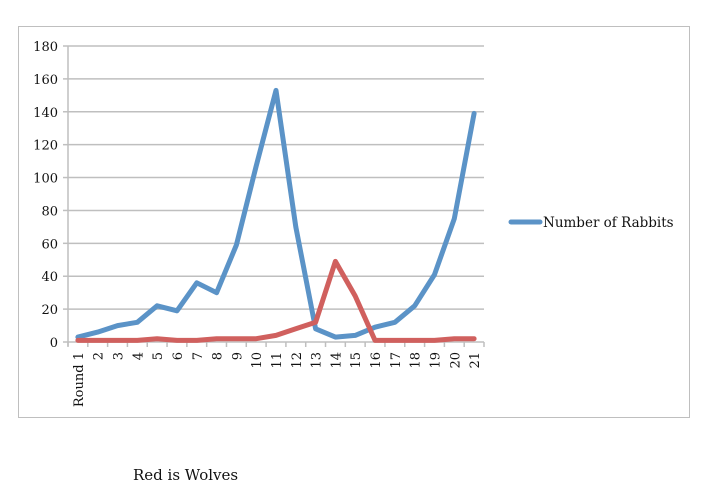  I want to click on caption-text: Red is Wolves, so click(186, 475).